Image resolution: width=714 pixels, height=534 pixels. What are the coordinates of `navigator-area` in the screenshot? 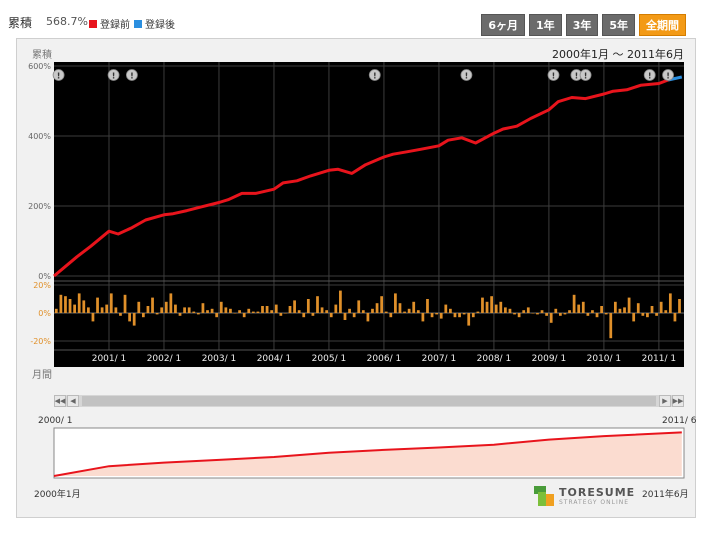 It's located at (367, 454).